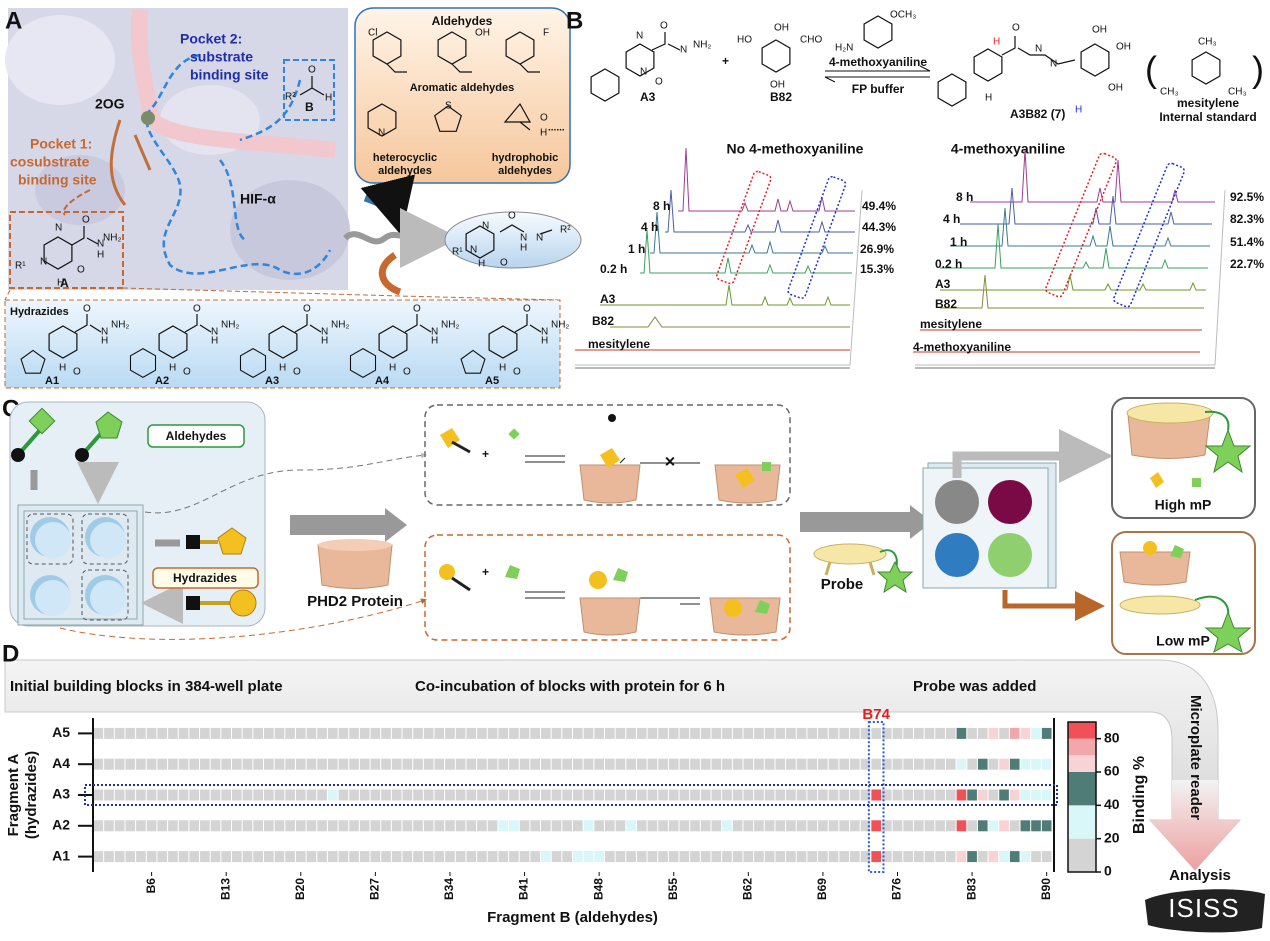 The height and width of the screenshot is (941, 1270). What do you see at coordinates (879, 227) in the screenshot?
I see `yield-label: 44.3%` at bounding box center [879, 227].